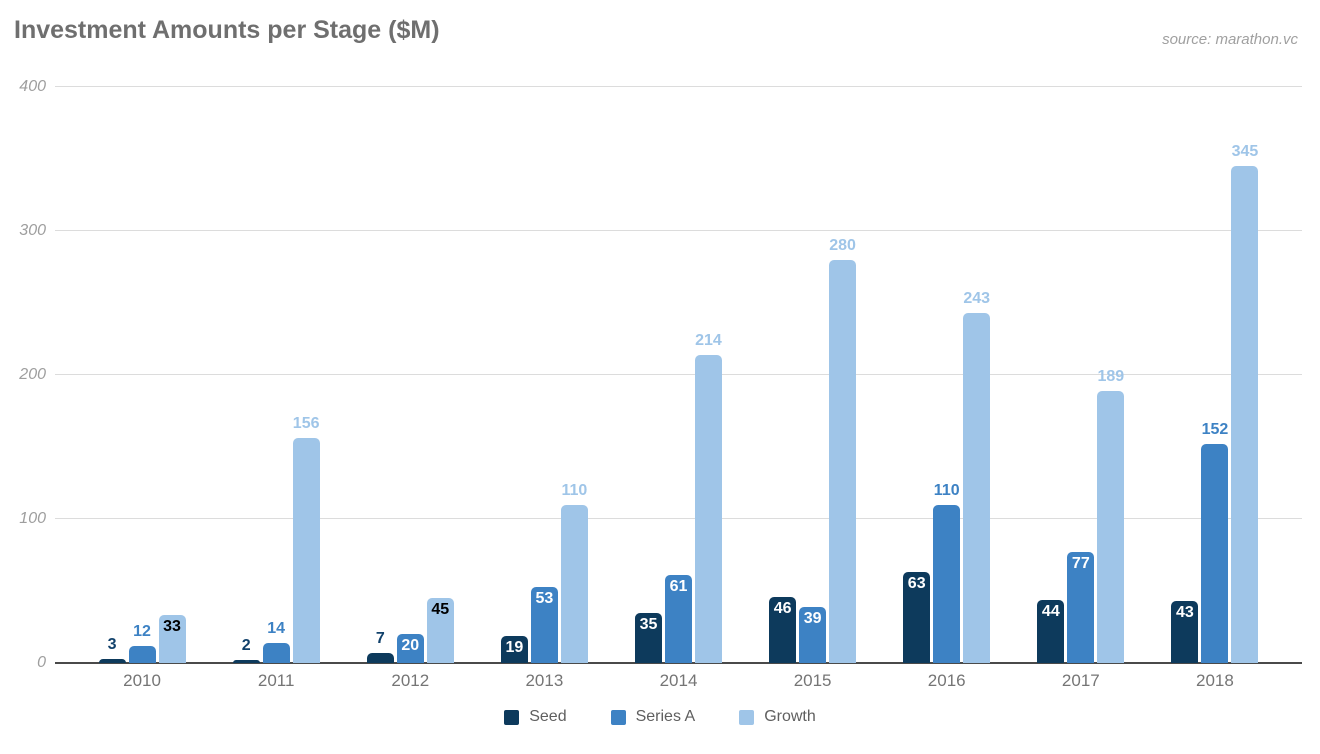 Image resolution: width=1320 pixels, height=754 pixels. What do you see at coordinates (665, 716) in the screenshot?
I see `legend-label: Series A` at bounding box center [665, 716].